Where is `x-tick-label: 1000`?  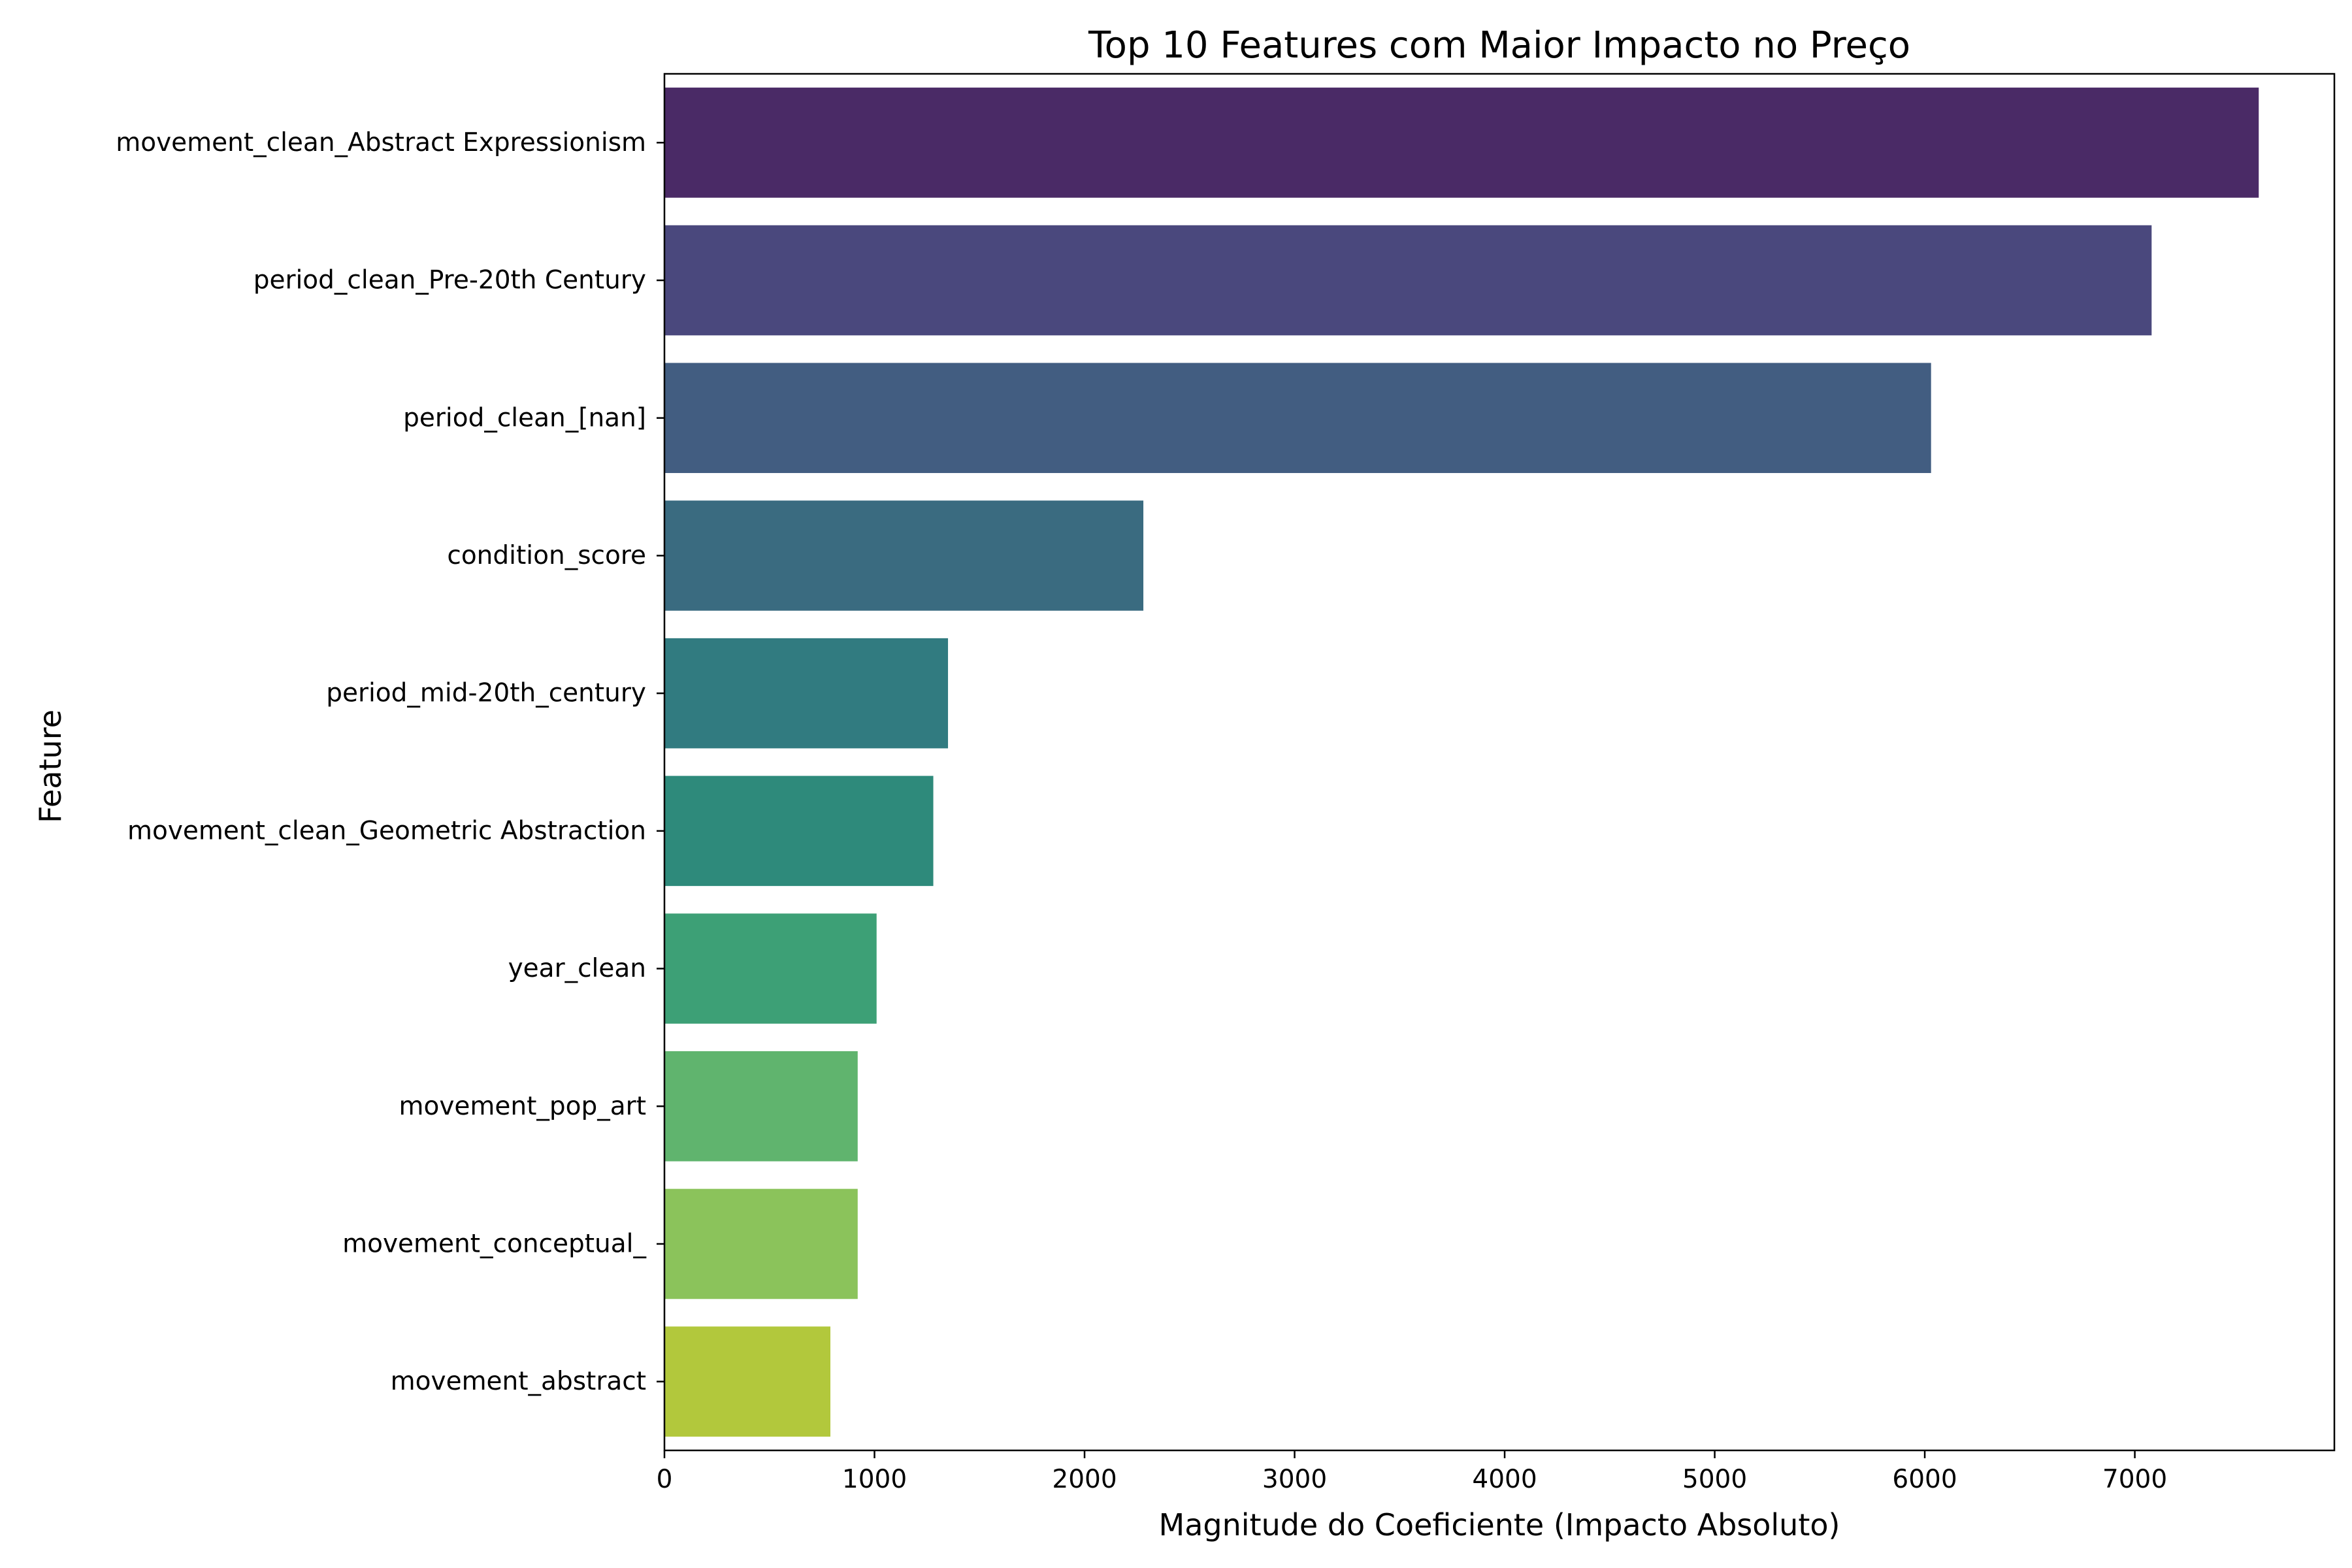
x-tick-label: 1000 is located at coordinates (874, 1479).